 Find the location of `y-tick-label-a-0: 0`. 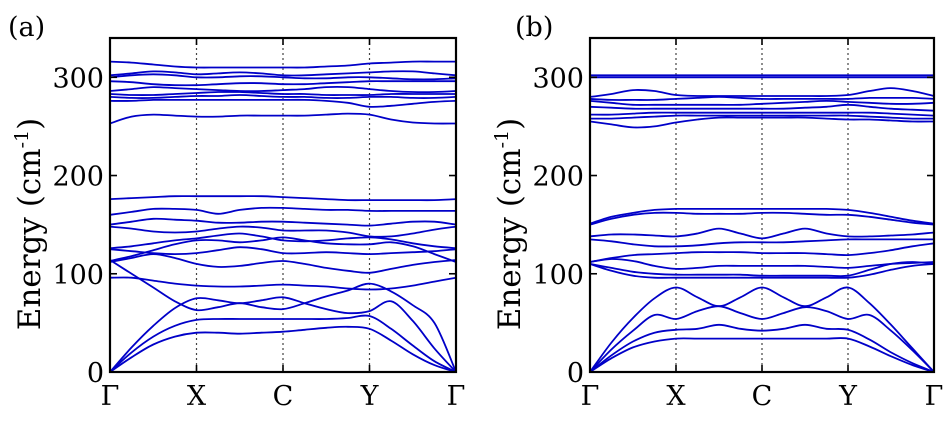

y-tick-label-a-0: 0 is located at coordinates (95, 373).